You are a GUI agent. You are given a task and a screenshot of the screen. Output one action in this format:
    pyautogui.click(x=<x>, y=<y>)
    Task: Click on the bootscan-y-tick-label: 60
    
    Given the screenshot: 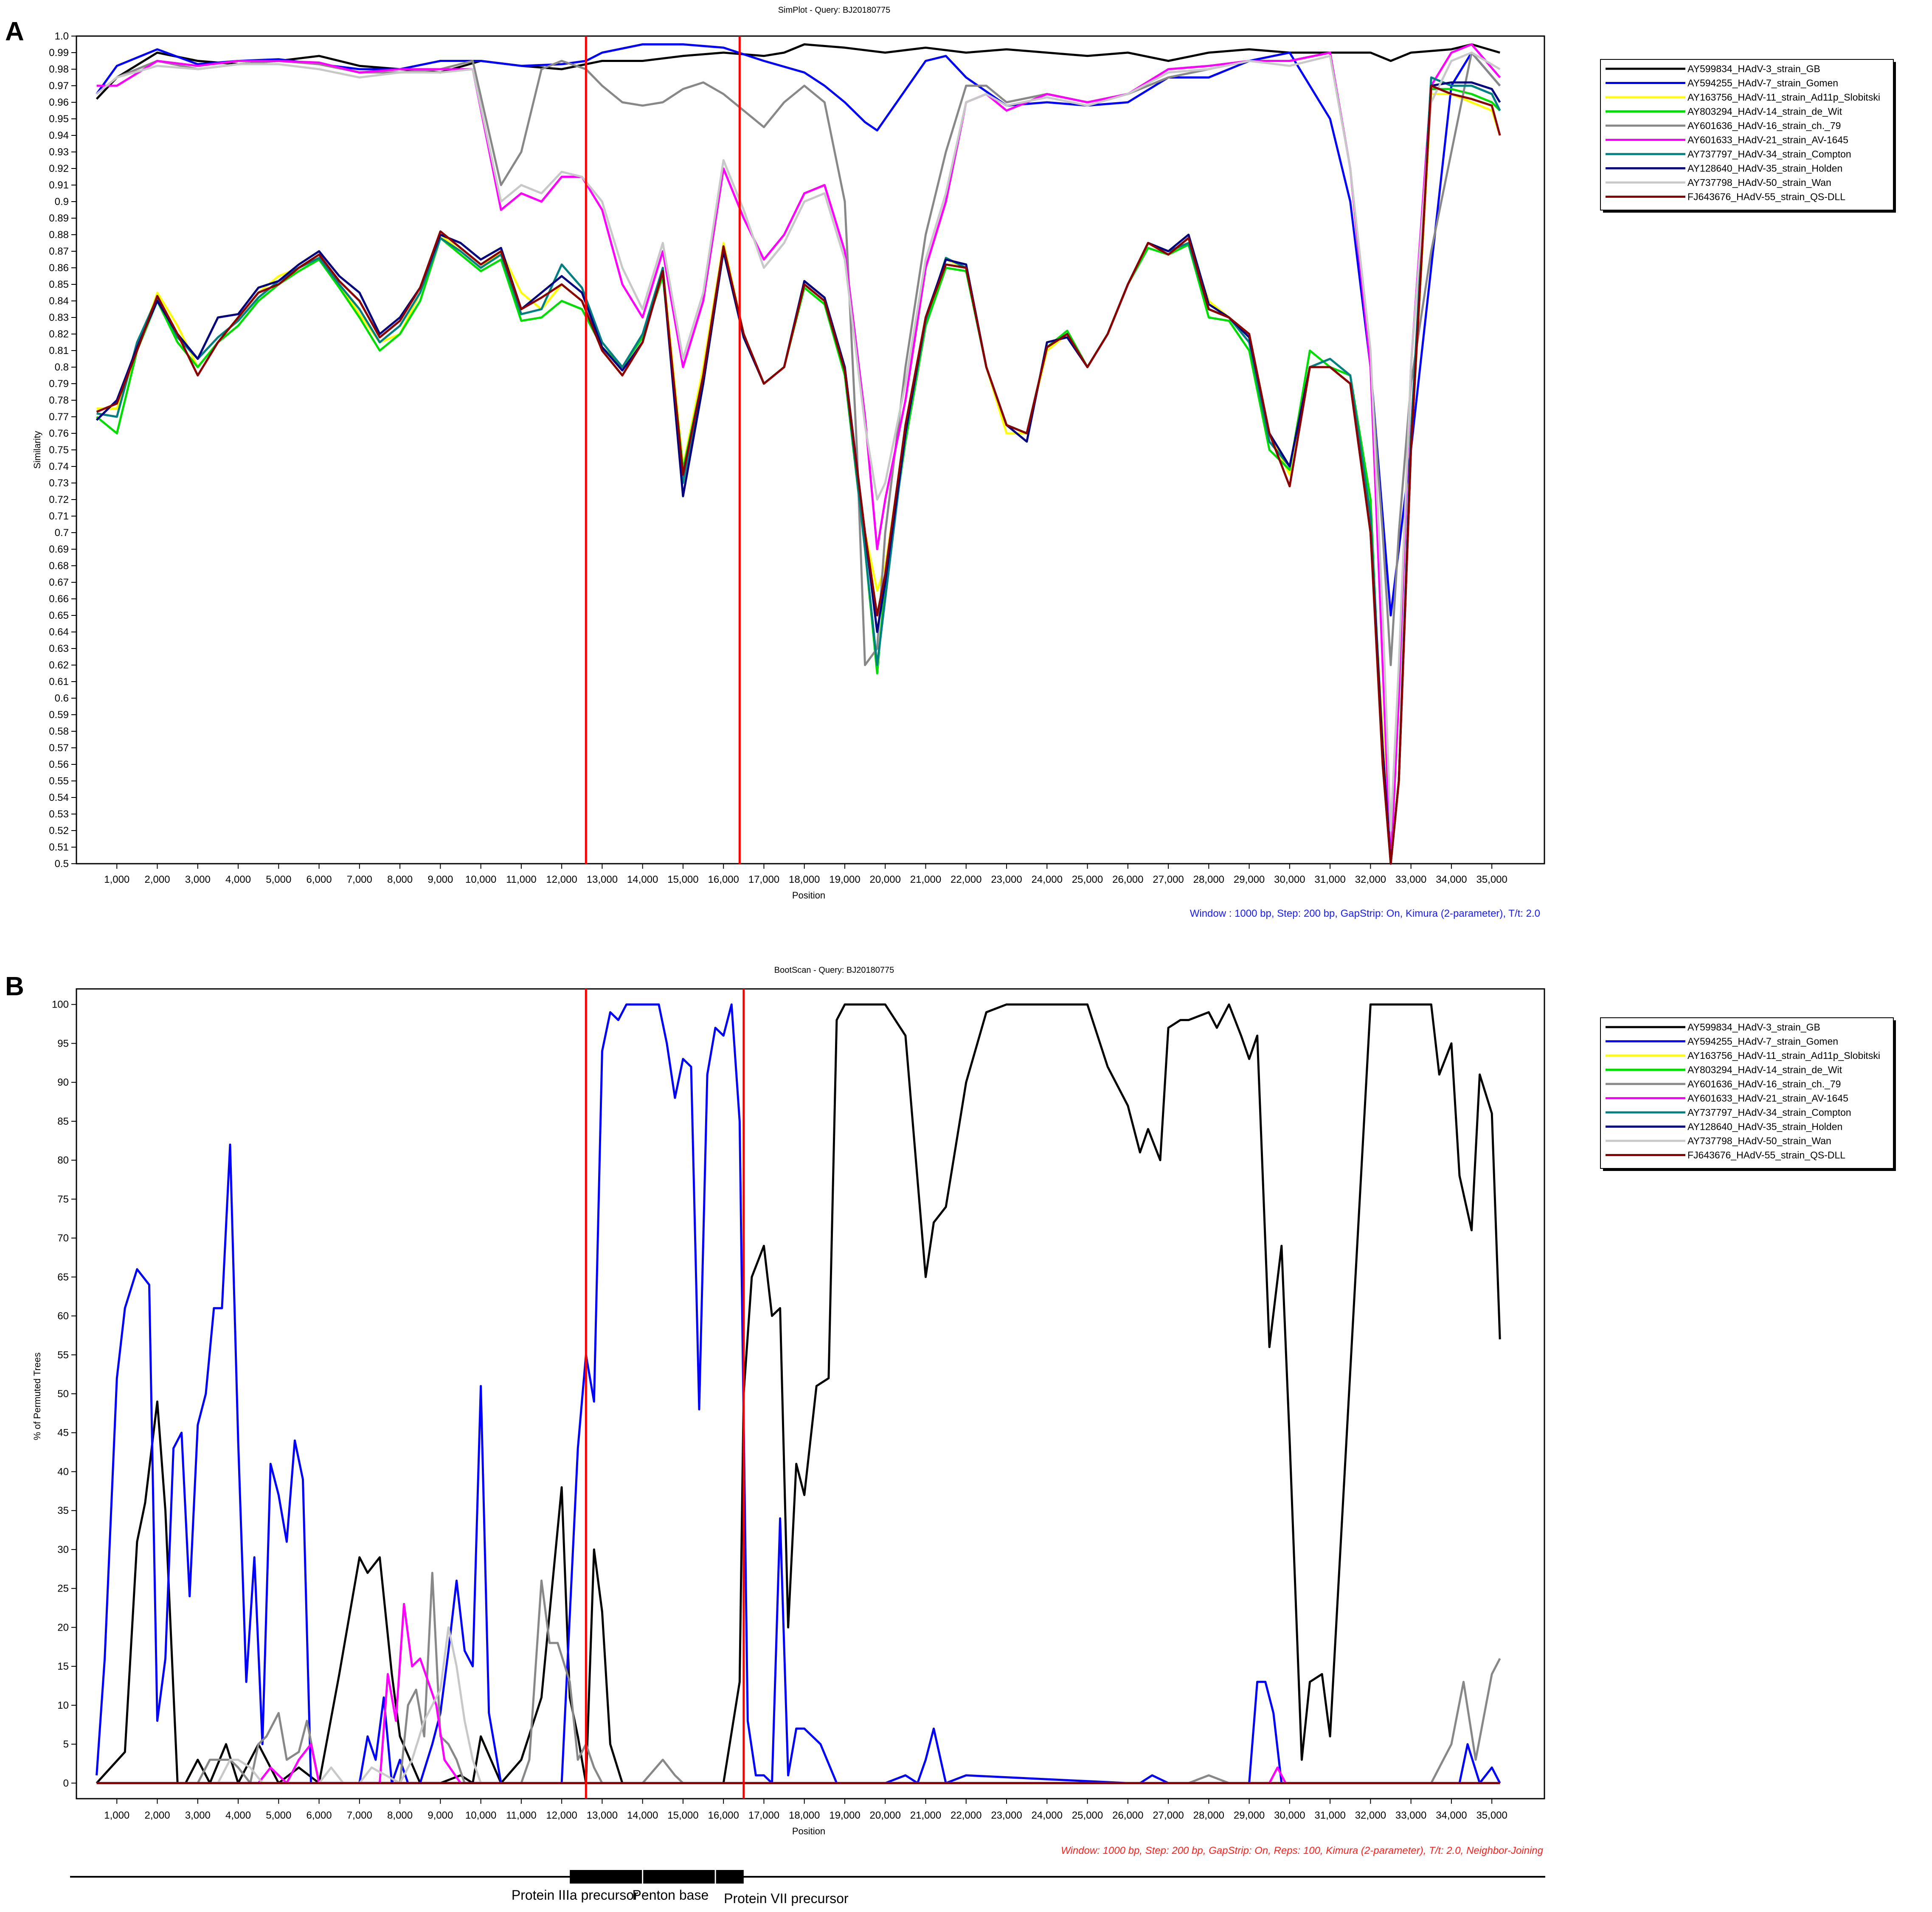 What is the action you would take?
    pyautogui.click(x=63, y=1317)
    